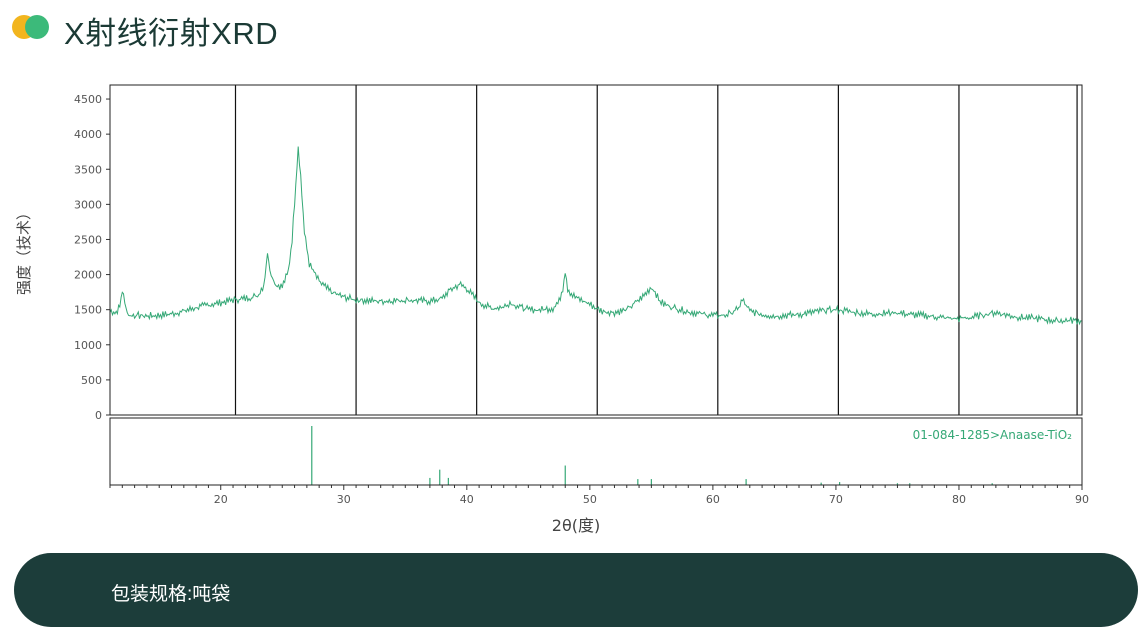 The width and height of the screenshot is (1148, 634). Describe the element at coordinates (91, 380) in the screenshot. I see `y-tick-label-500: 500` at that location.